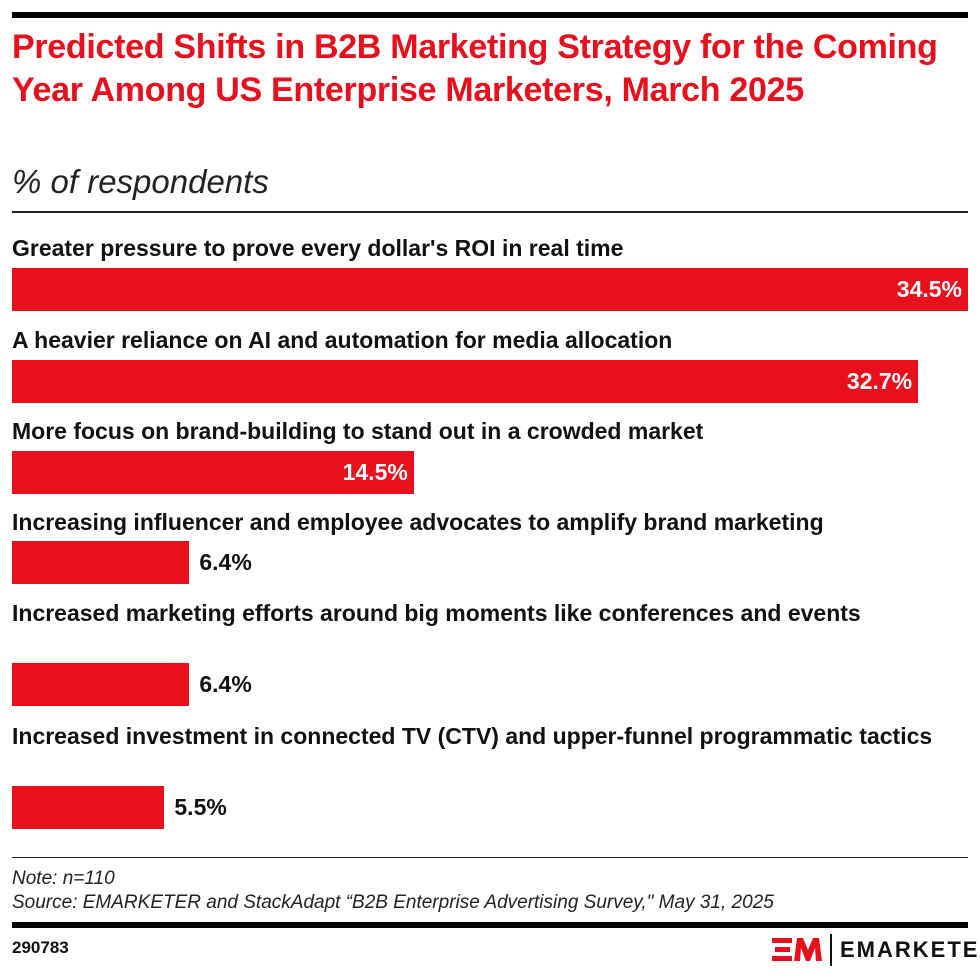 This screenshot has width=980, height=980. I want to click on value-label: 5.5%, so click(200, 807).